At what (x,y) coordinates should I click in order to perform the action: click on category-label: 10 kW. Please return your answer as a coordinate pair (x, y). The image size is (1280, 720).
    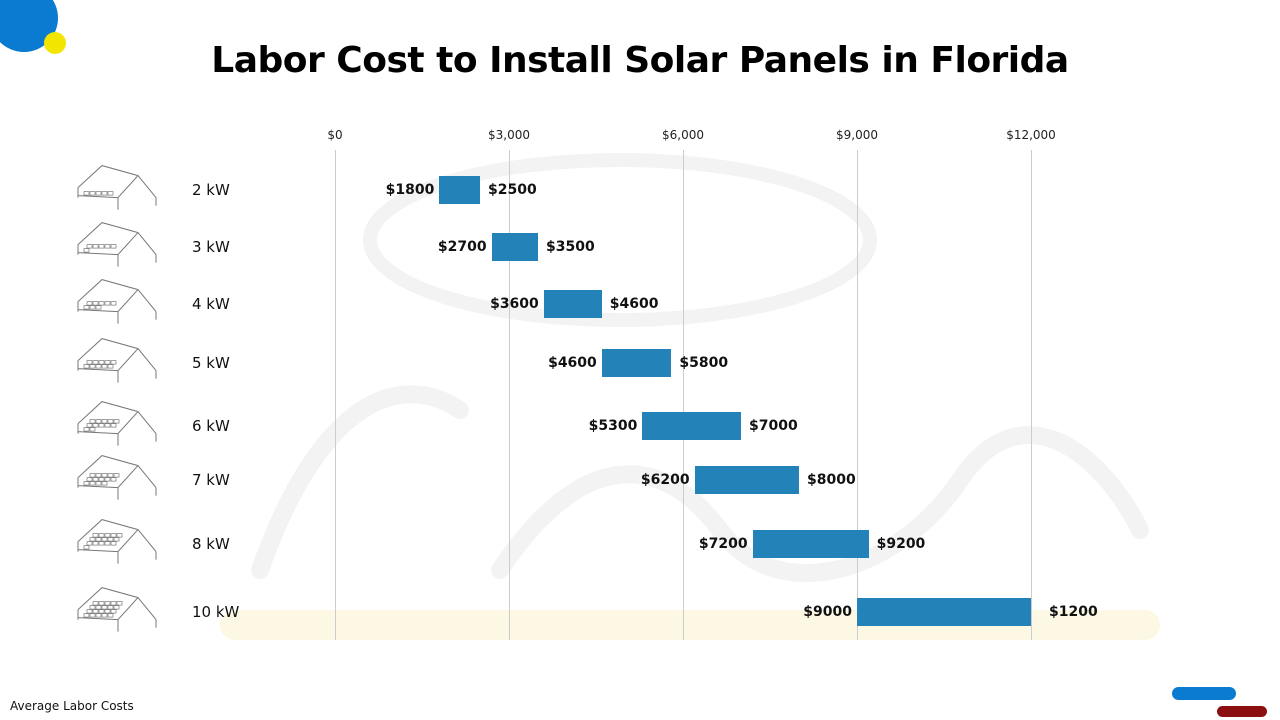
    Looking at the image, I should click on (216, 612).